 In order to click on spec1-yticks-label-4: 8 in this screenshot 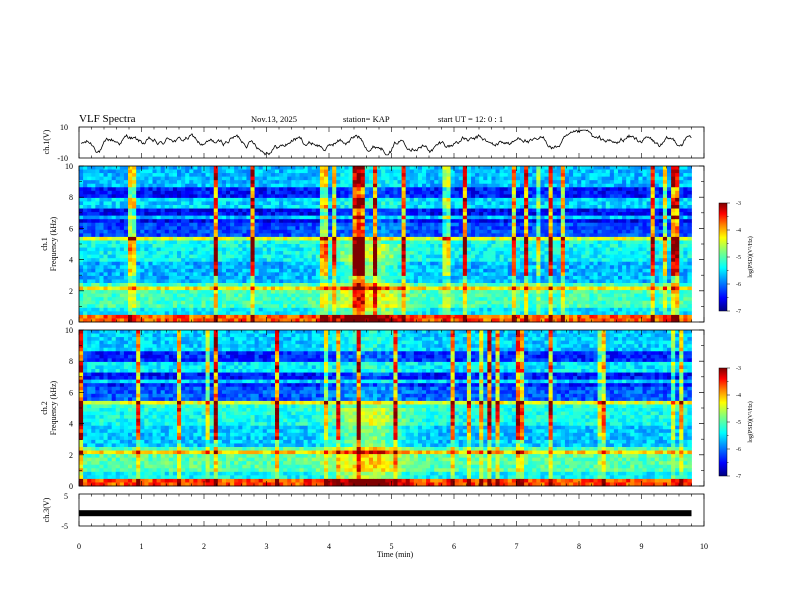, I will do `click(71, 197)`.